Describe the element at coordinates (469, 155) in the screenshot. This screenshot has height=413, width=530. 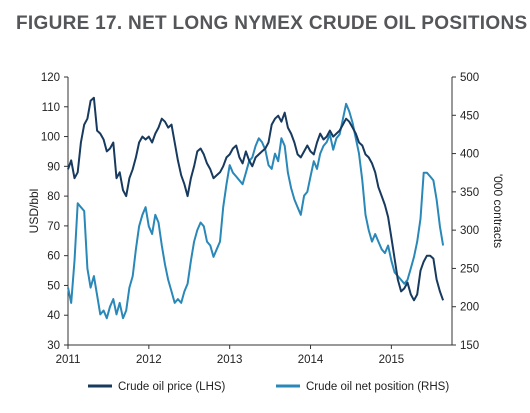
I see `right-tick-label: 400` at that location.